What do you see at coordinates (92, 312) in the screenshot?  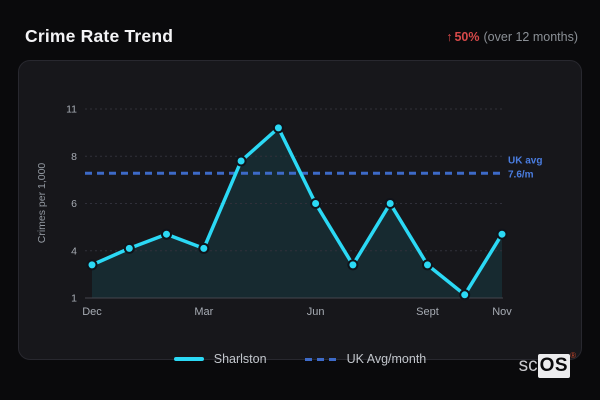 I see `x-tick-label: Dec` at bounding box center [92, 312].